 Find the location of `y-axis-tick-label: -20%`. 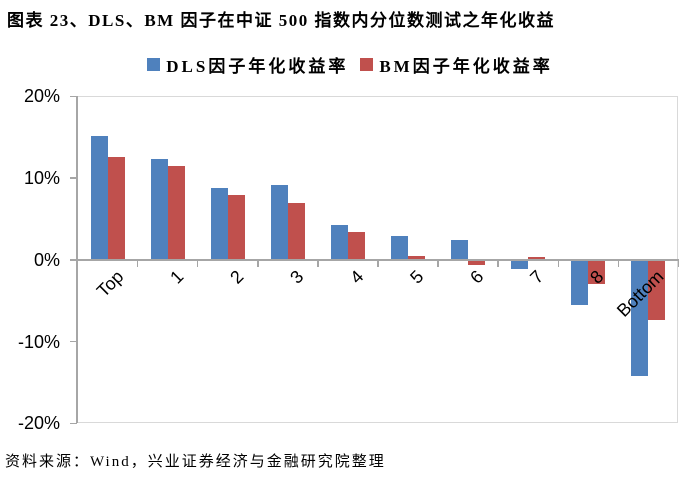

y-axis-tick-label: -20% is located at coordinates (38, 423).